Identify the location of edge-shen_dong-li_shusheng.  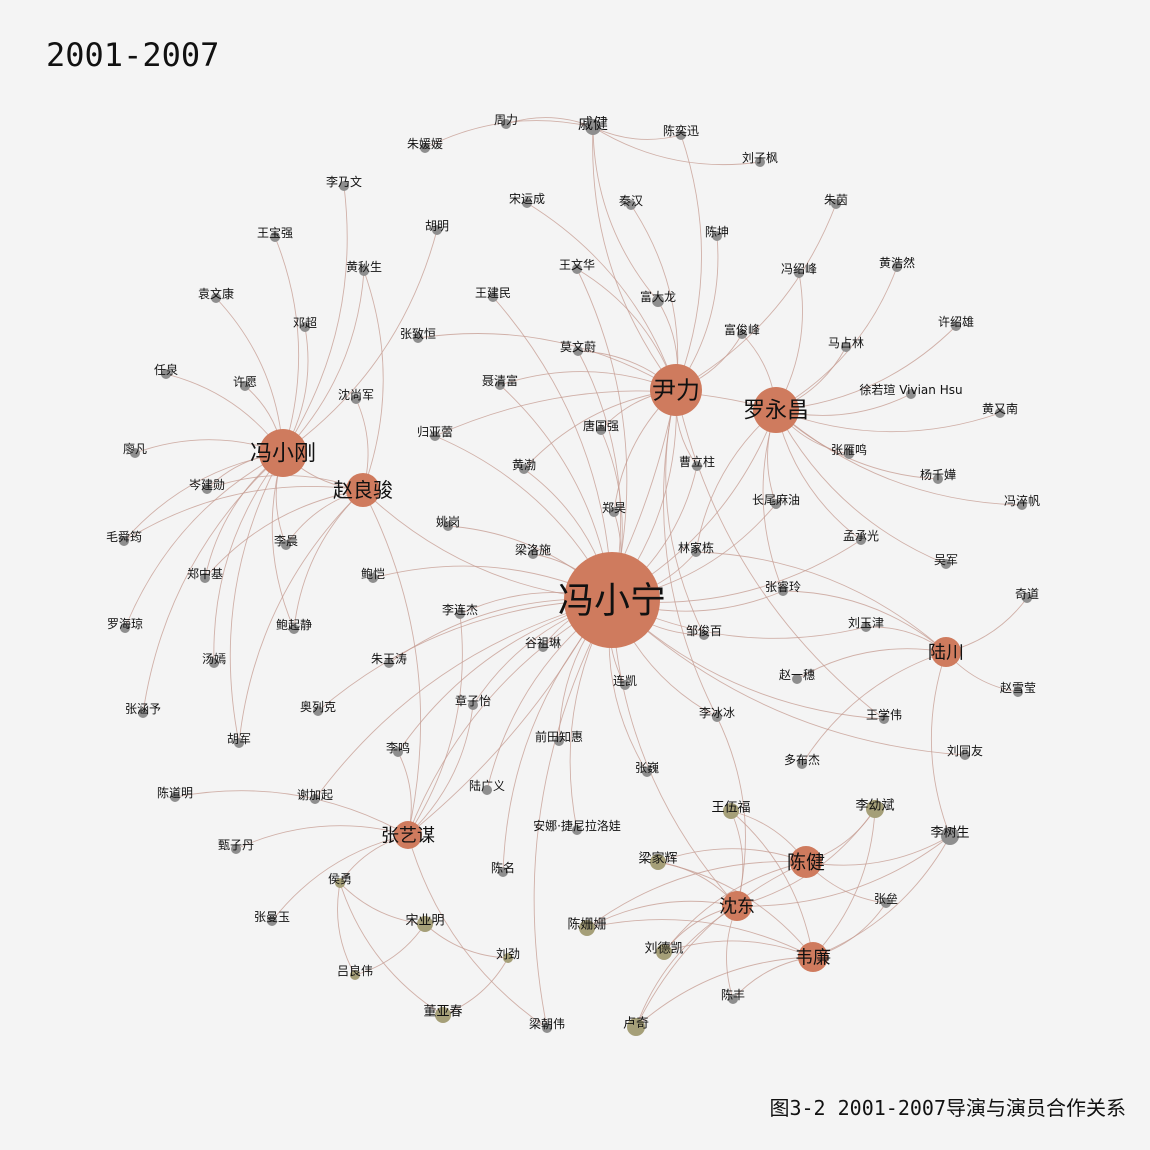
(843, 871).